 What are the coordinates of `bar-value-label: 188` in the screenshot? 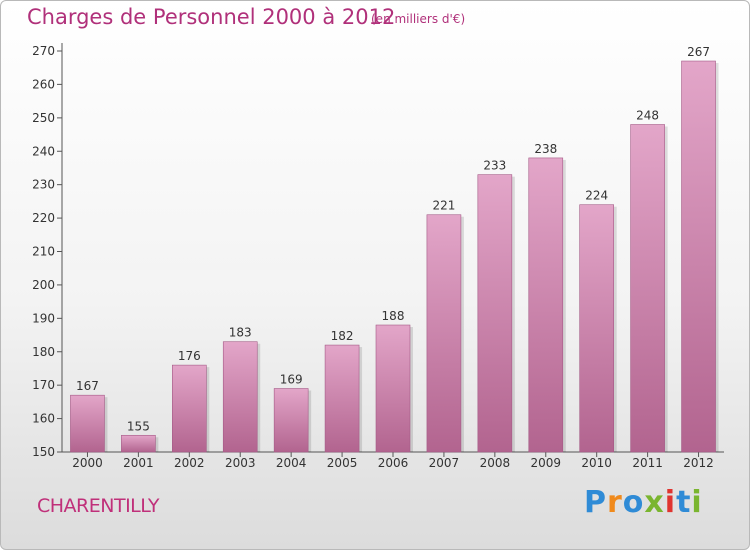 It's located at (393, 316).